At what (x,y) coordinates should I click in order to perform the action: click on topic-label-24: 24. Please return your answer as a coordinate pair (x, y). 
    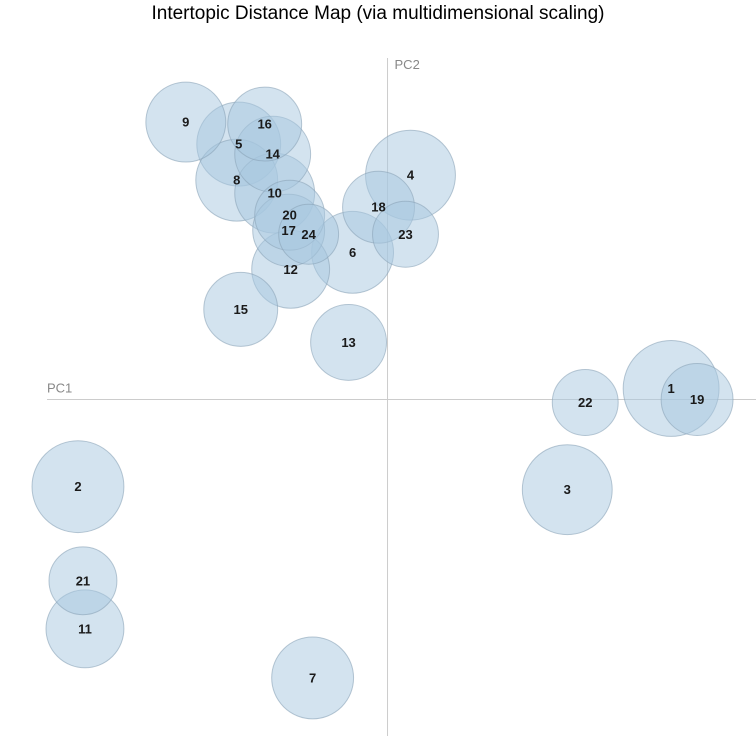
    Looking at the image, I should click on (308, 234).